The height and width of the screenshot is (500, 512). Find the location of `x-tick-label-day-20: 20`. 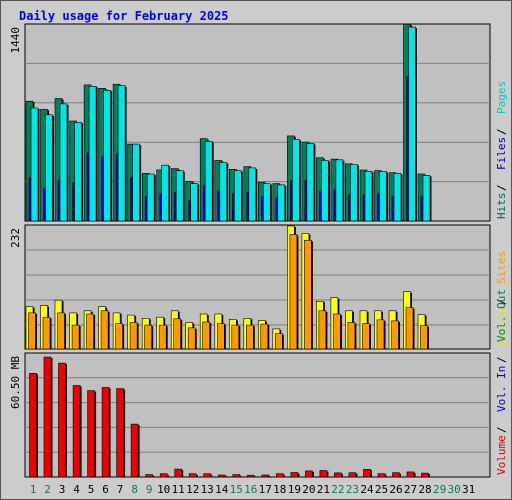

x-tick-label-day-20: 20 is located at coordinates (308, 489).